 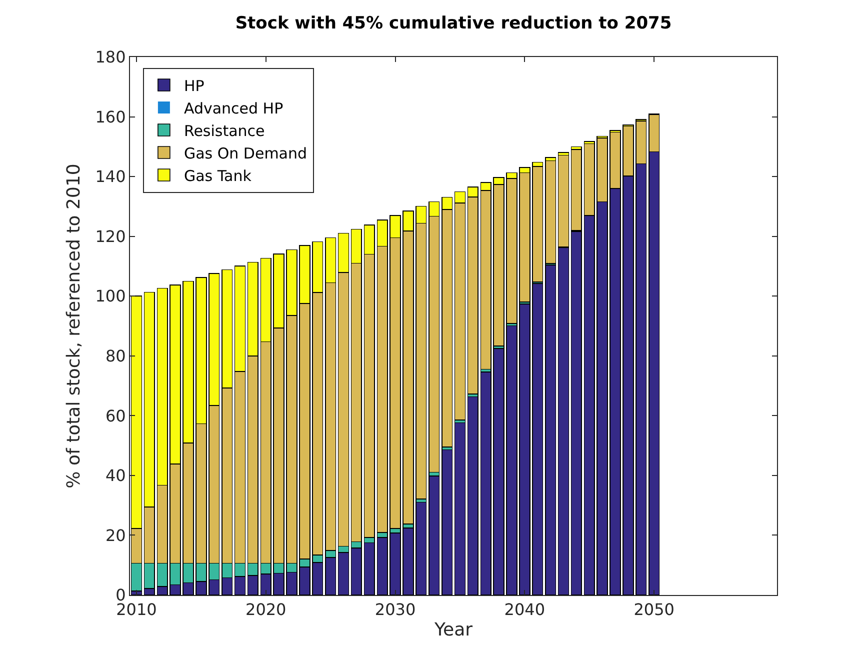 I want to click on legend-label: Gas Tank, so click(x=218, y=175).